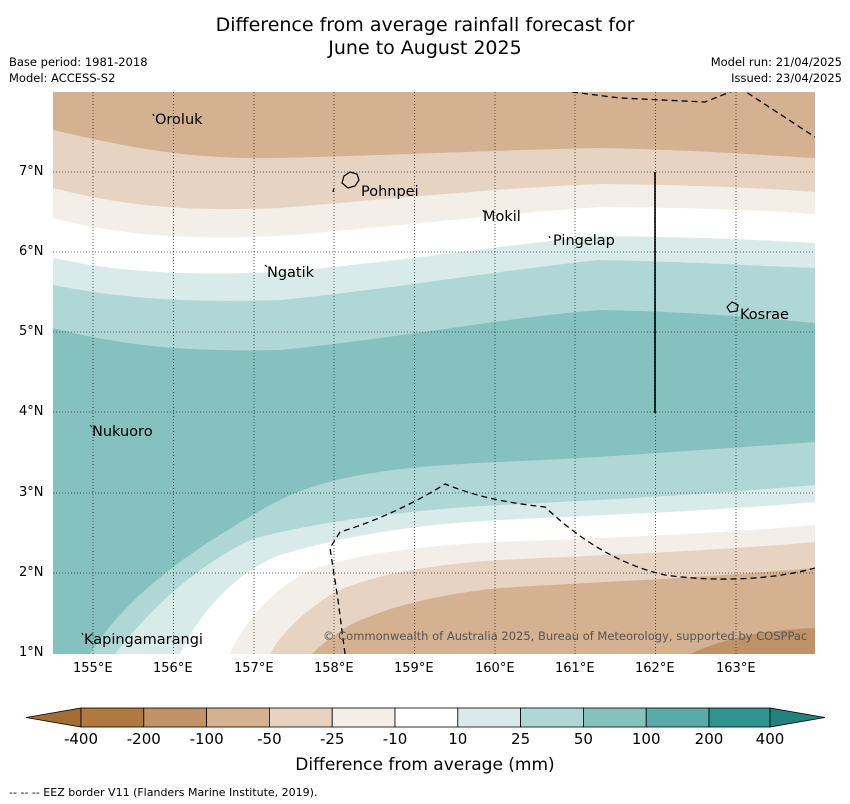  What do you see at coordinates (266, 266) in the screenshot?
I see `ngatik-mark` at bounding box center [266, 266].